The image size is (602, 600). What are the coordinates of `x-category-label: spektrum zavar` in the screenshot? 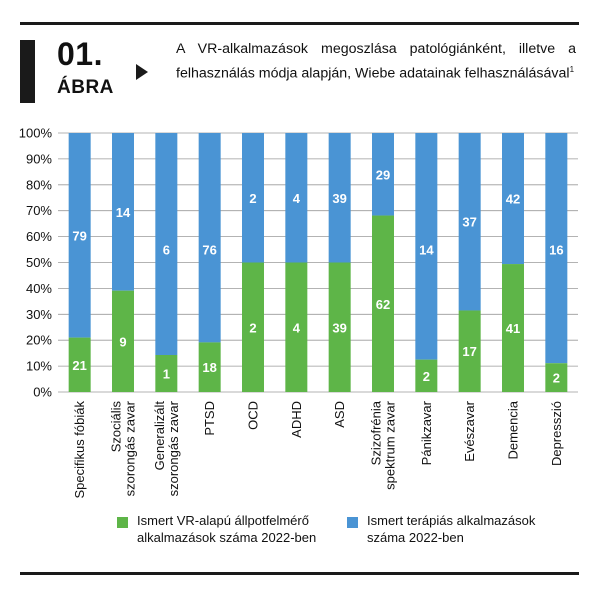 It's located at (390, 445).